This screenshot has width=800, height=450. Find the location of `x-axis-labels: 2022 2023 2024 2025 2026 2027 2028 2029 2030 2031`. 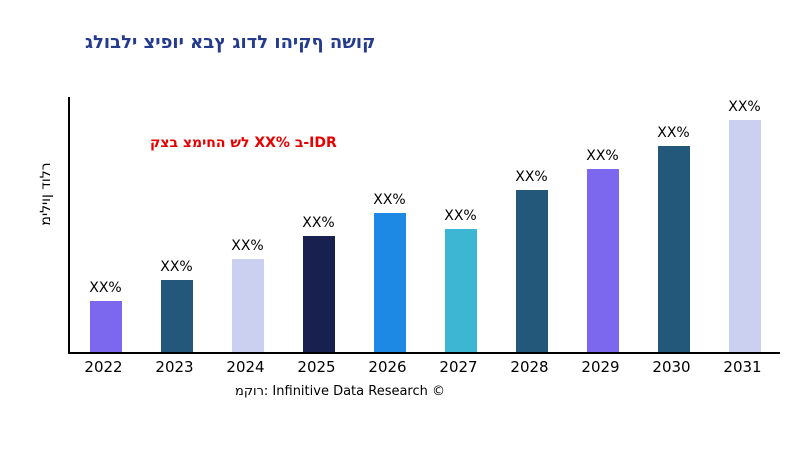

x-axis-labels: 2022 2023 2024 2025 2026 2027 2028 2029 2030 2031 is located at coordinates (423, 367).